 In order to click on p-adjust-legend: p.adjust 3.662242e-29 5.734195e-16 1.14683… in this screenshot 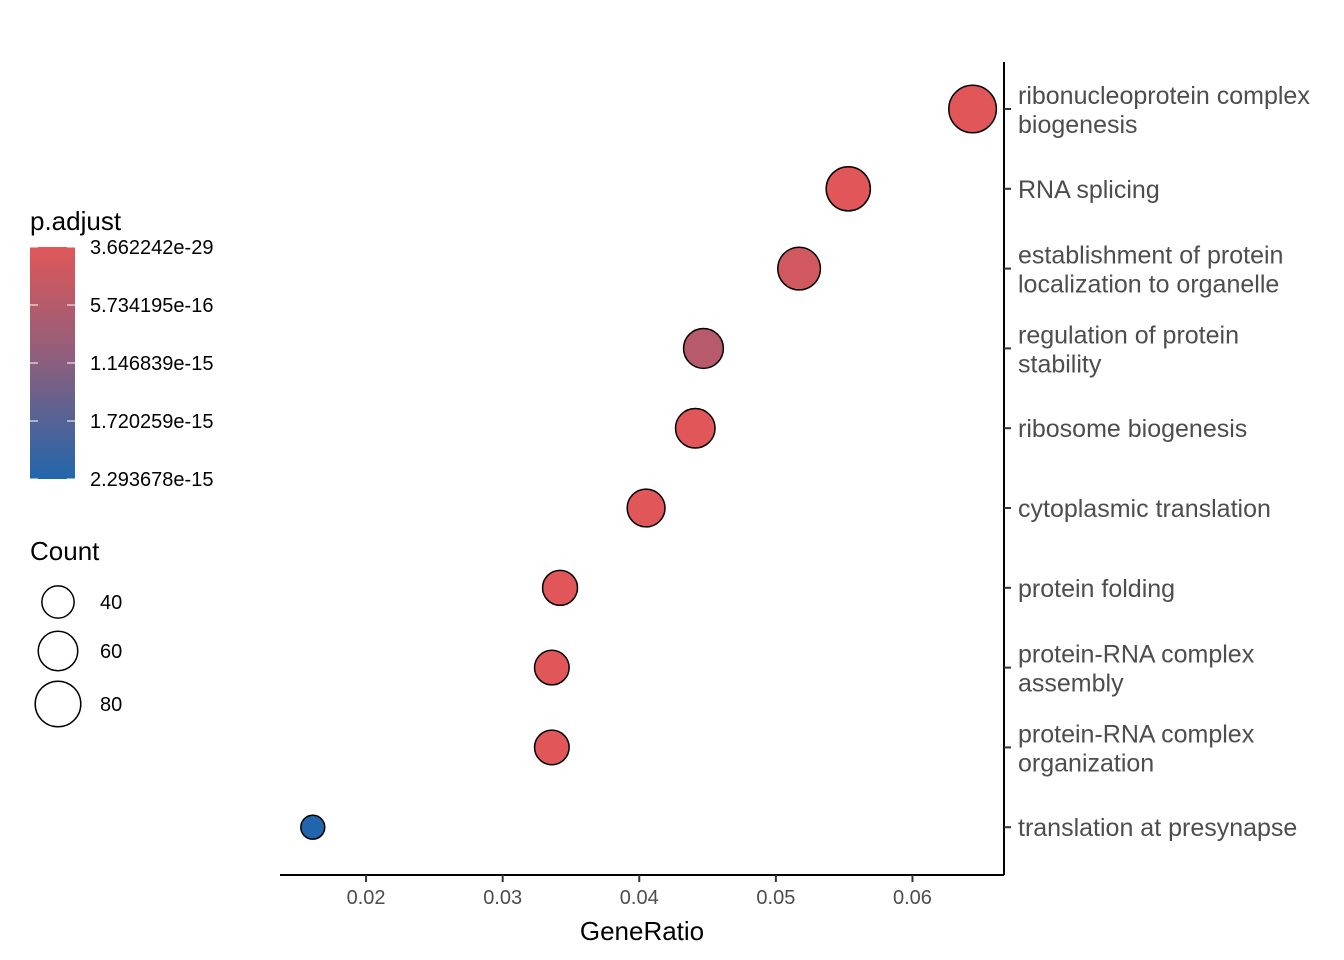, I will do `click(121, 348)`.